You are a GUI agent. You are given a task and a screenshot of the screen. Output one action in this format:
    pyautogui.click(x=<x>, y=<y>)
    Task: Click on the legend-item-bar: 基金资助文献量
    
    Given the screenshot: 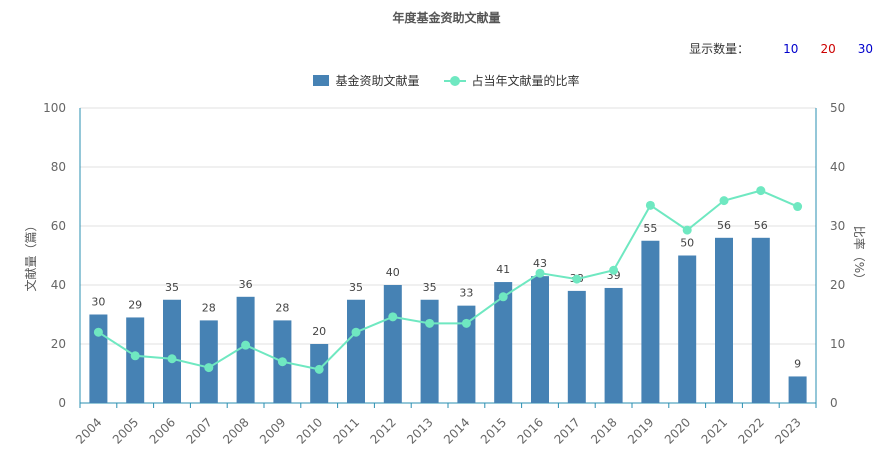 What is the action you would take?
    pyautogui.click(x=366, y=80)
    